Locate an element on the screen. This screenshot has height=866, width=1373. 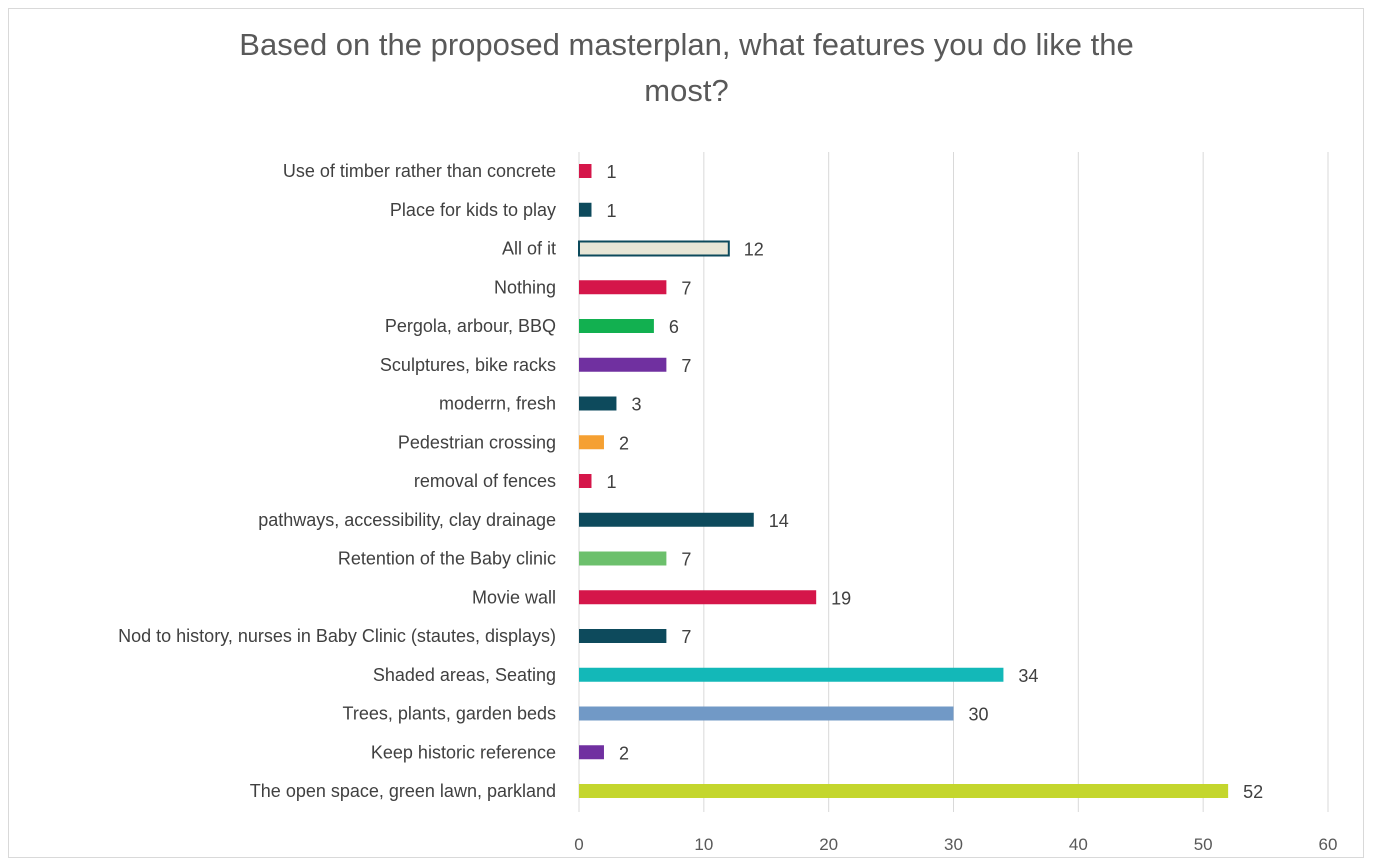
data-label: 14 is located at coordinates (779, 521).